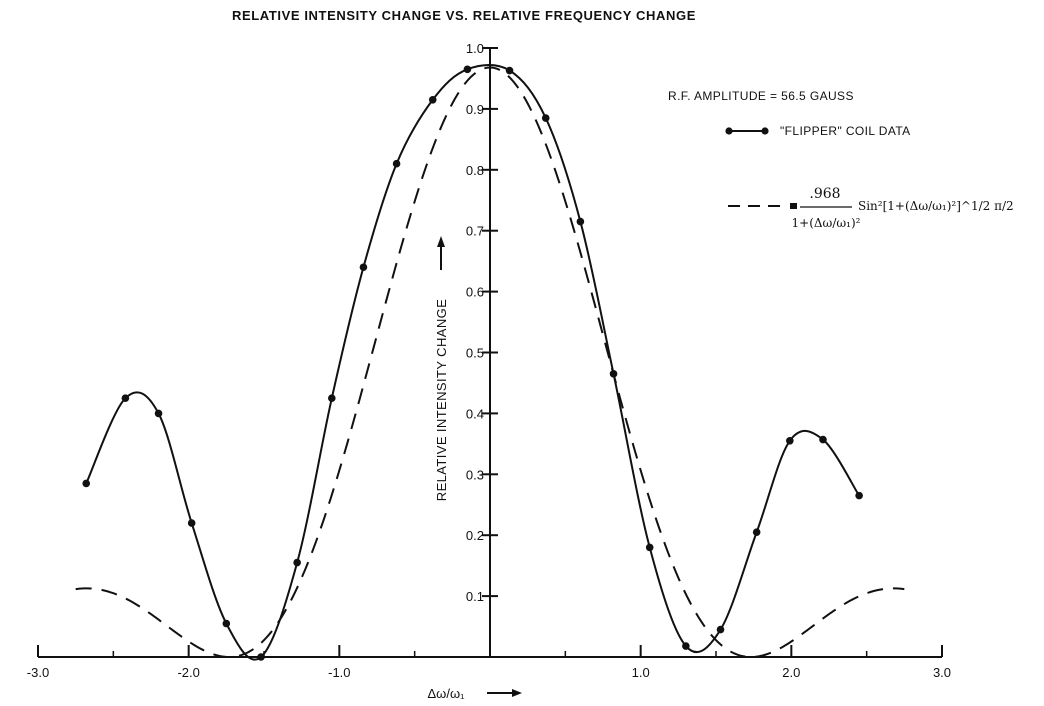 The width and height of the screenshot is (1044, 706). I want to click on y-axis-arrow, so click(441, 253).